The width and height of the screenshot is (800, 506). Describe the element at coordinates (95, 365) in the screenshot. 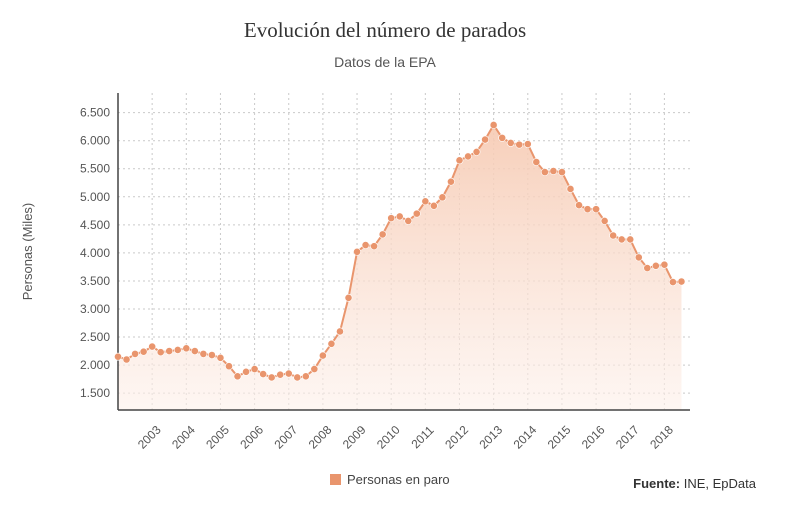

I see `y-tick-label: 2.000` at that location.